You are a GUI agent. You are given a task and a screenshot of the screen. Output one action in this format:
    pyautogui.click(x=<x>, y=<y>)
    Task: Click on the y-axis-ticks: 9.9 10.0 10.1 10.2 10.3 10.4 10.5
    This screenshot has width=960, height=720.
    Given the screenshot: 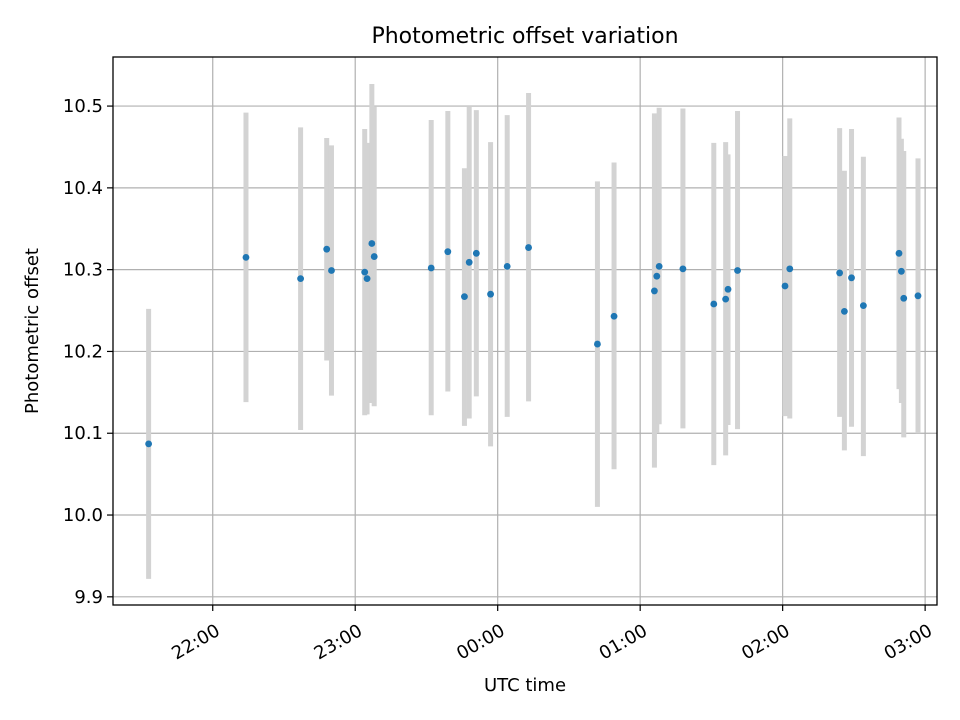 What is the action you would take?
    pyautogui.click(x=88, y=352)
    